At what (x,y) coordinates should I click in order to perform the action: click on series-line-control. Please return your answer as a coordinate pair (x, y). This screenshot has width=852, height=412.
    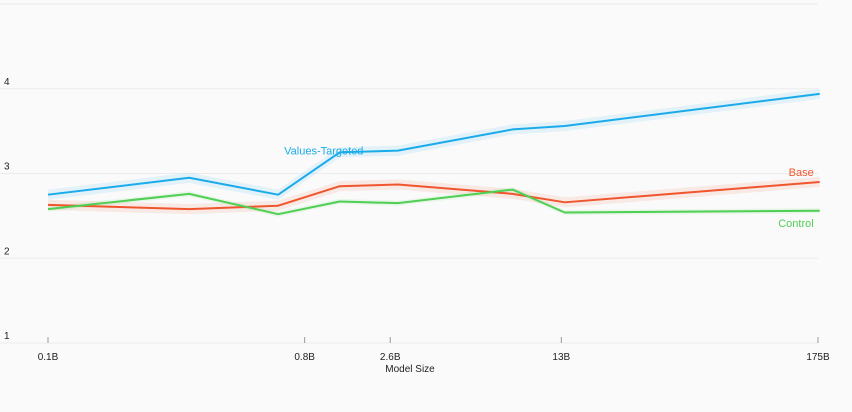
    Looking at the image, I should click on (433, 202).